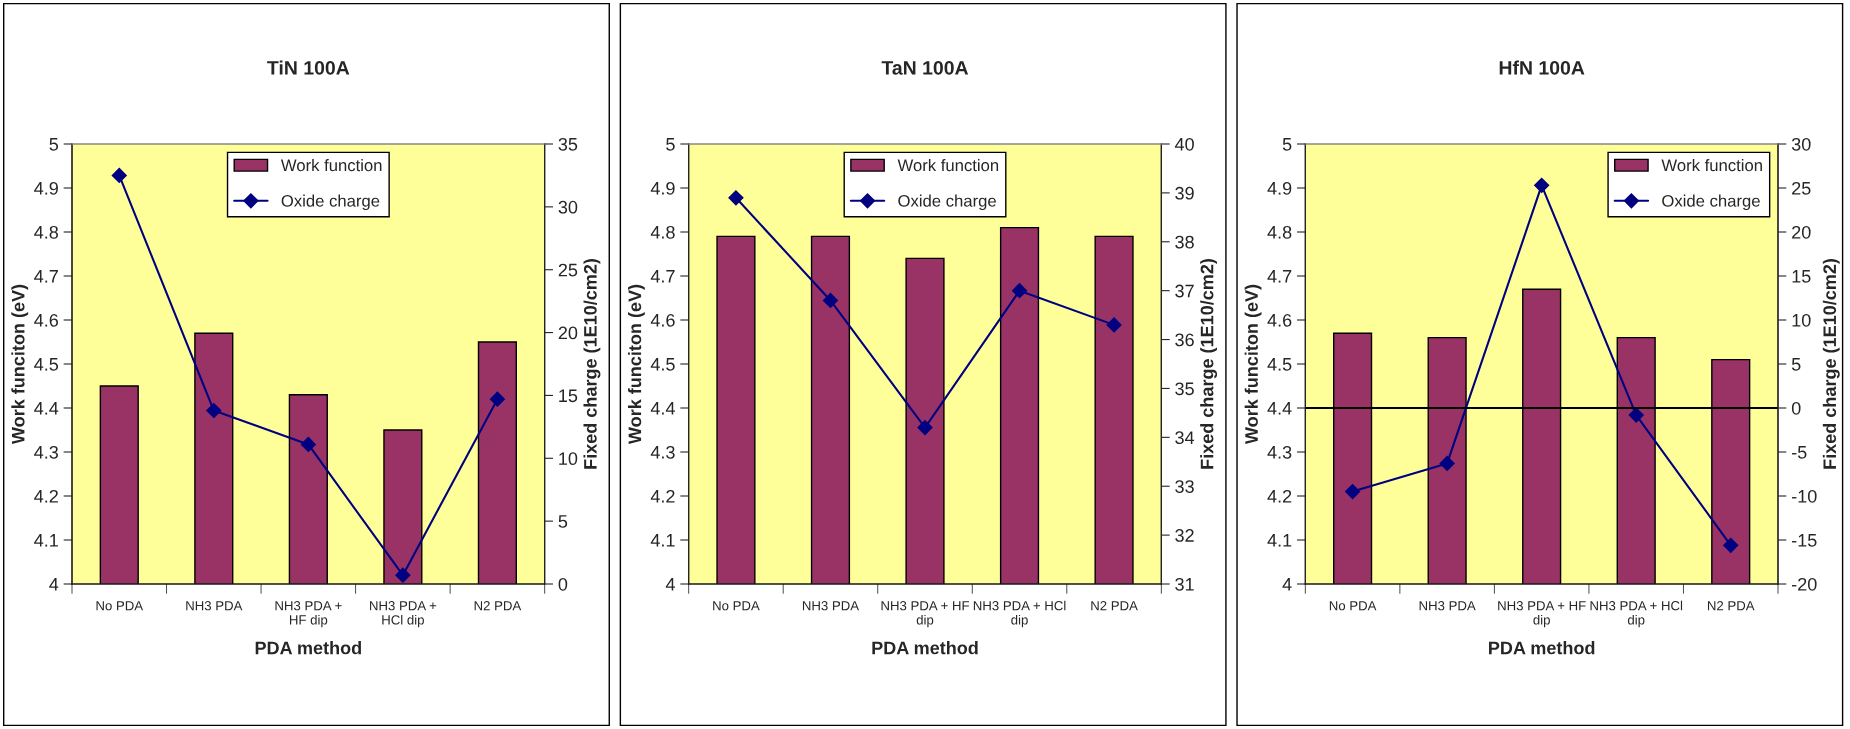  Describe the element at coordinates (1801, 188) in the screenshot. I see `y2-tick-label: 25` at that location.